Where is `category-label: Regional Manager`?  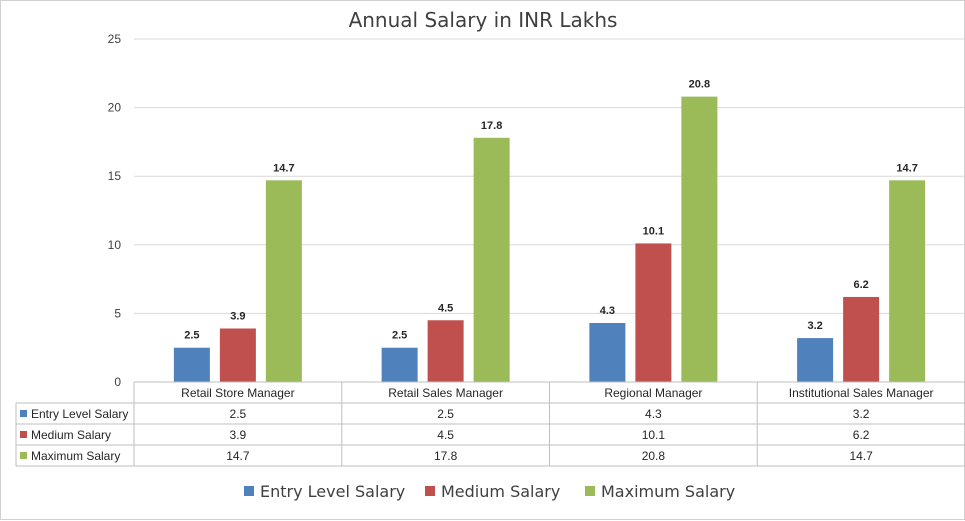
category-label: Regional Manager is located at coordinates (653, 393).